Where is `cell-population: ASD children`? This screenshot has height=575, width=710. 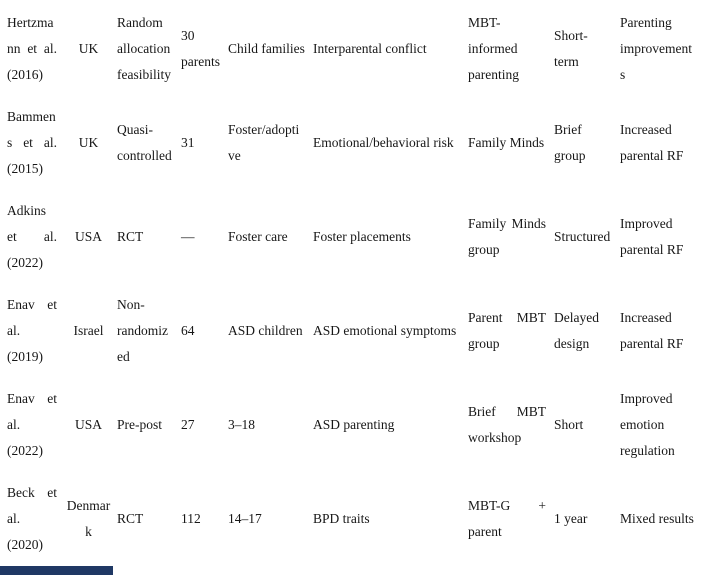 cell-population: ASD children is located at coordinates (265, 330).